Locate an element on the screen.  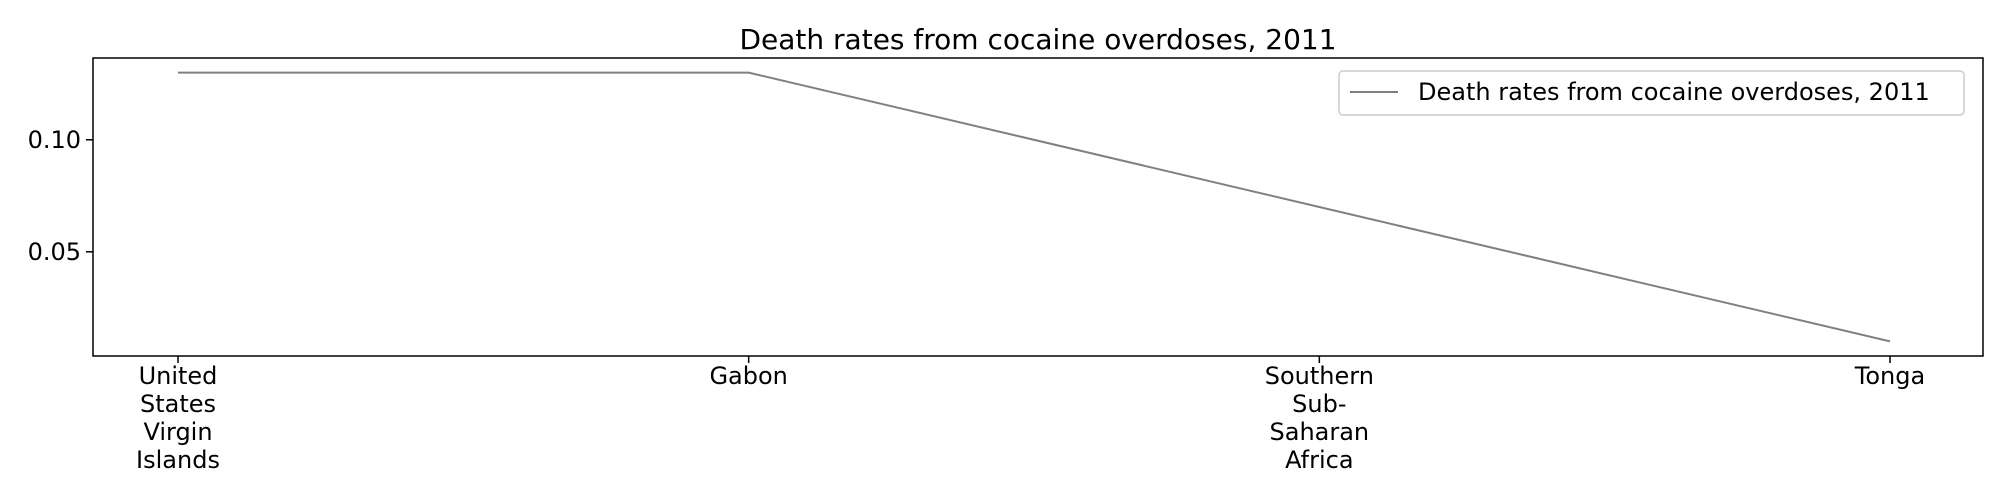
x-tick-label-line: Sub- is located at coordinates (1319, 404).